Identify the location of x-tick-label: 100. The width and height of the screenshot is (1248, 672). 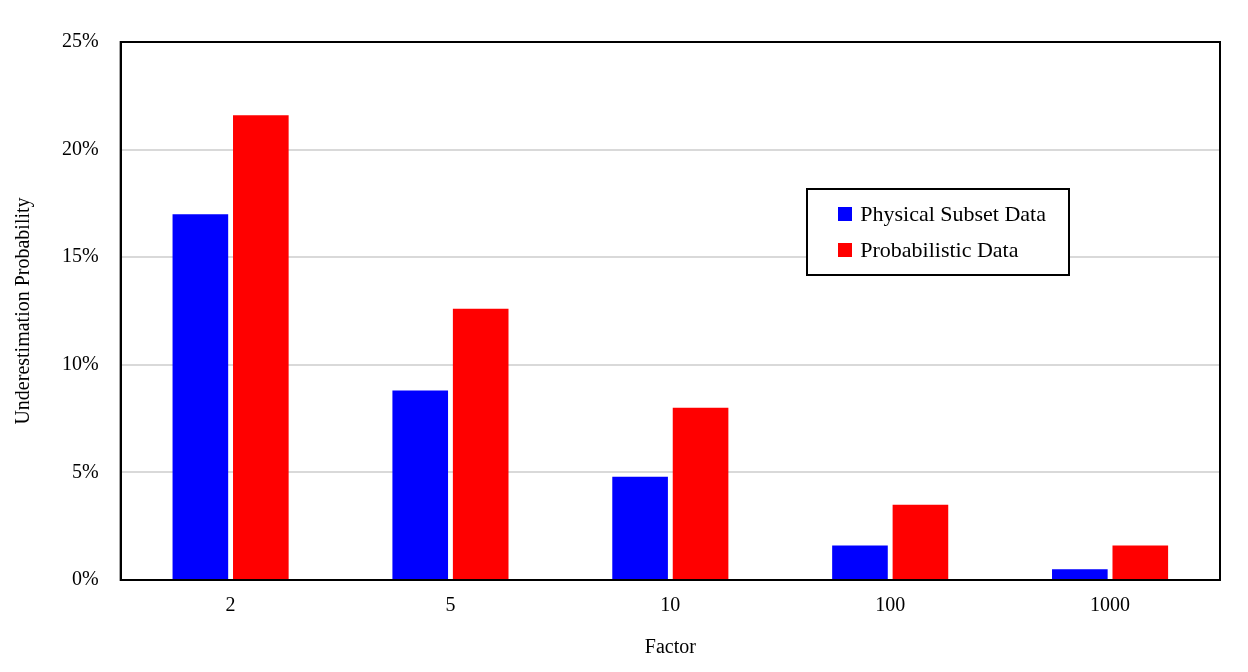
(890, 604).